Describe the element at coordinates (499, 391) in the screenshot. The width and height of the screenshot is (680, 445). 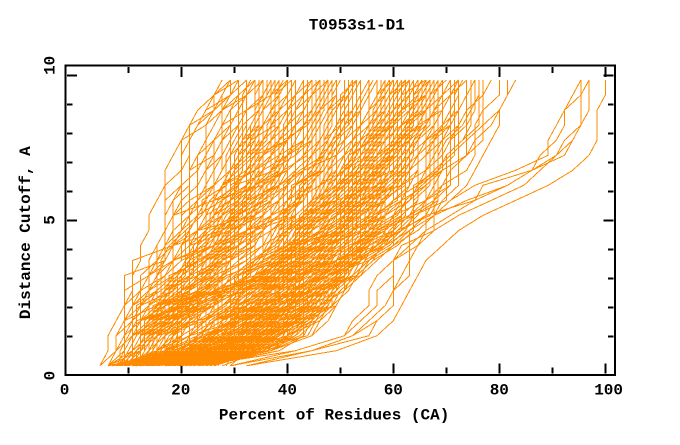
I see `svg-text: 80` at that location.